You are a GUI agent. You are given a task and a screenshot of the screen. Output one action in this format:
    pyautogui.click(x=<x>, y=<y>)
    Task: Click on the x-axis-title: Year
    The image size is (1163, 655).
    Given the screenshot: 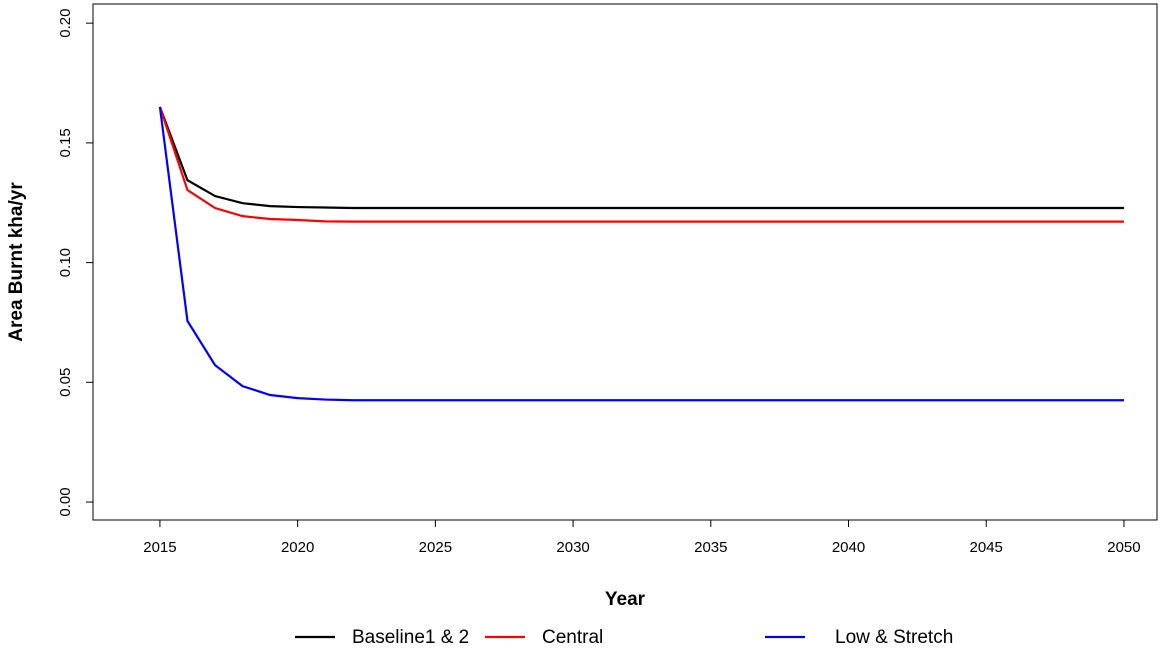 What is the action you would take?
    pyautogui.click(x=625, y=599)
    